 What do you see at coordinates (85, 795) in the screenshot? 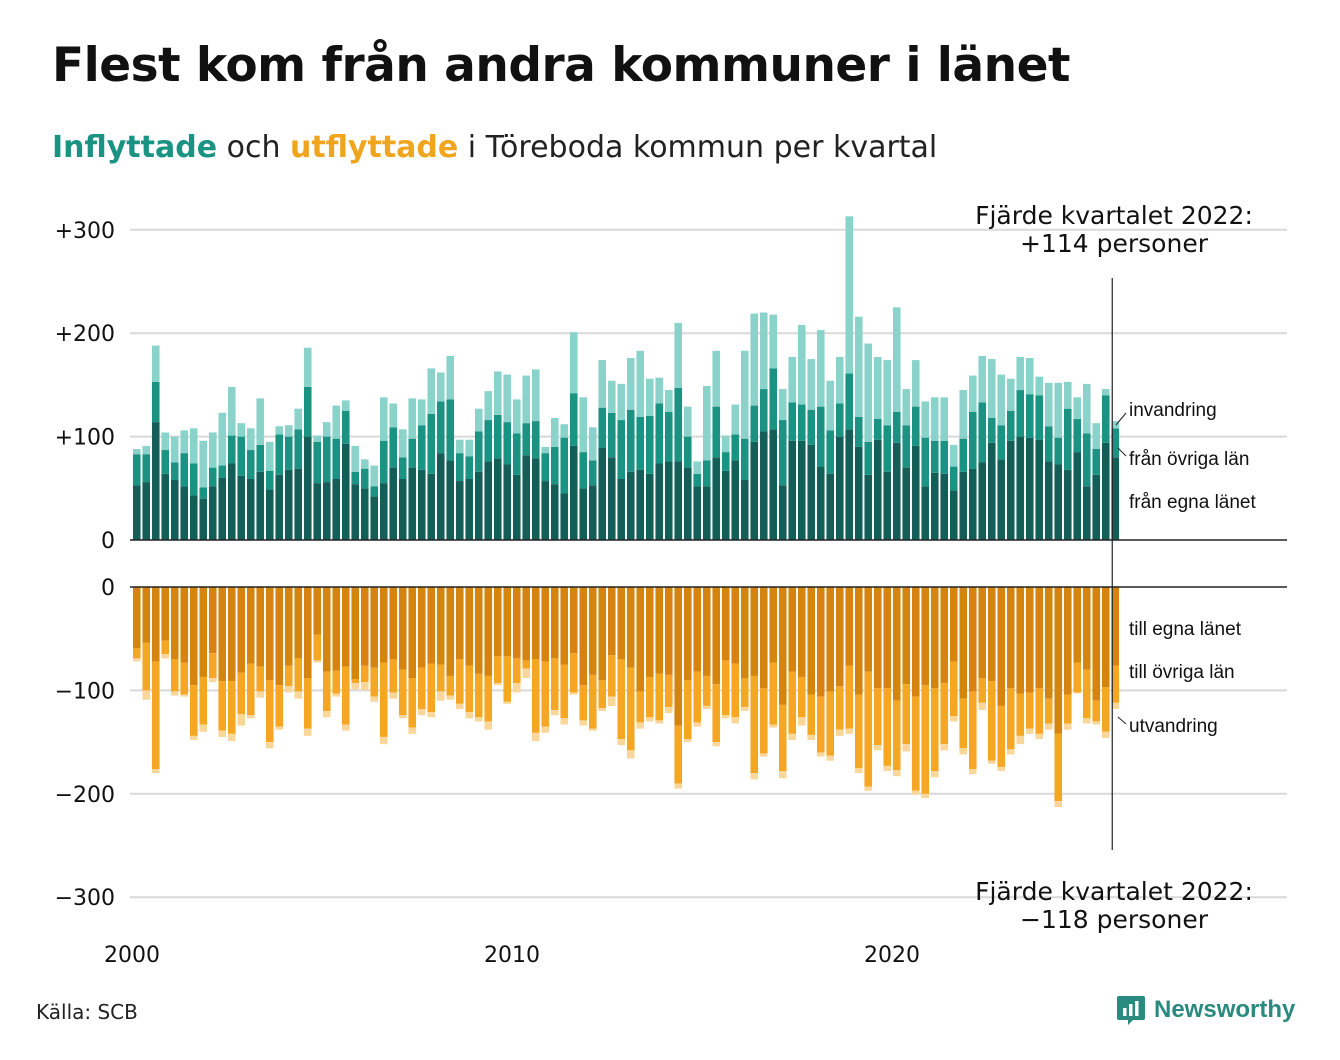
I see `y-tick-label-bottom: −200` at bounding box center [85, 795].